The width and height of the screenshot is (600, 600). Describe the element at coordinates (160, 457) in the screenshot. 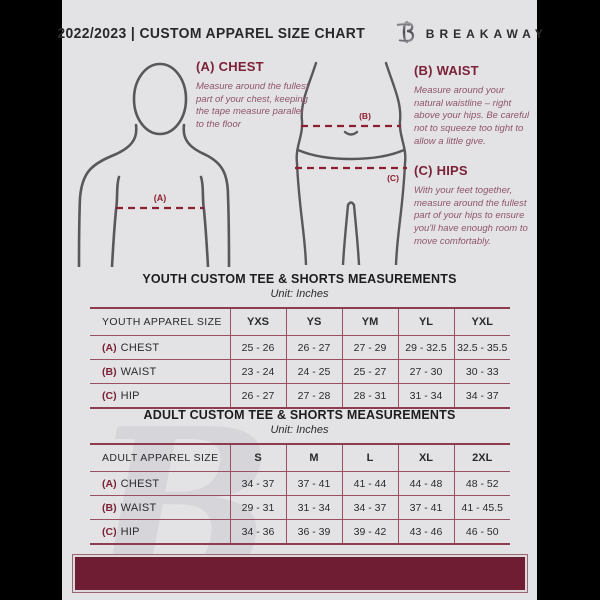

I see `adult-header-cell: ADULT APPAREL SIZE` at that location.